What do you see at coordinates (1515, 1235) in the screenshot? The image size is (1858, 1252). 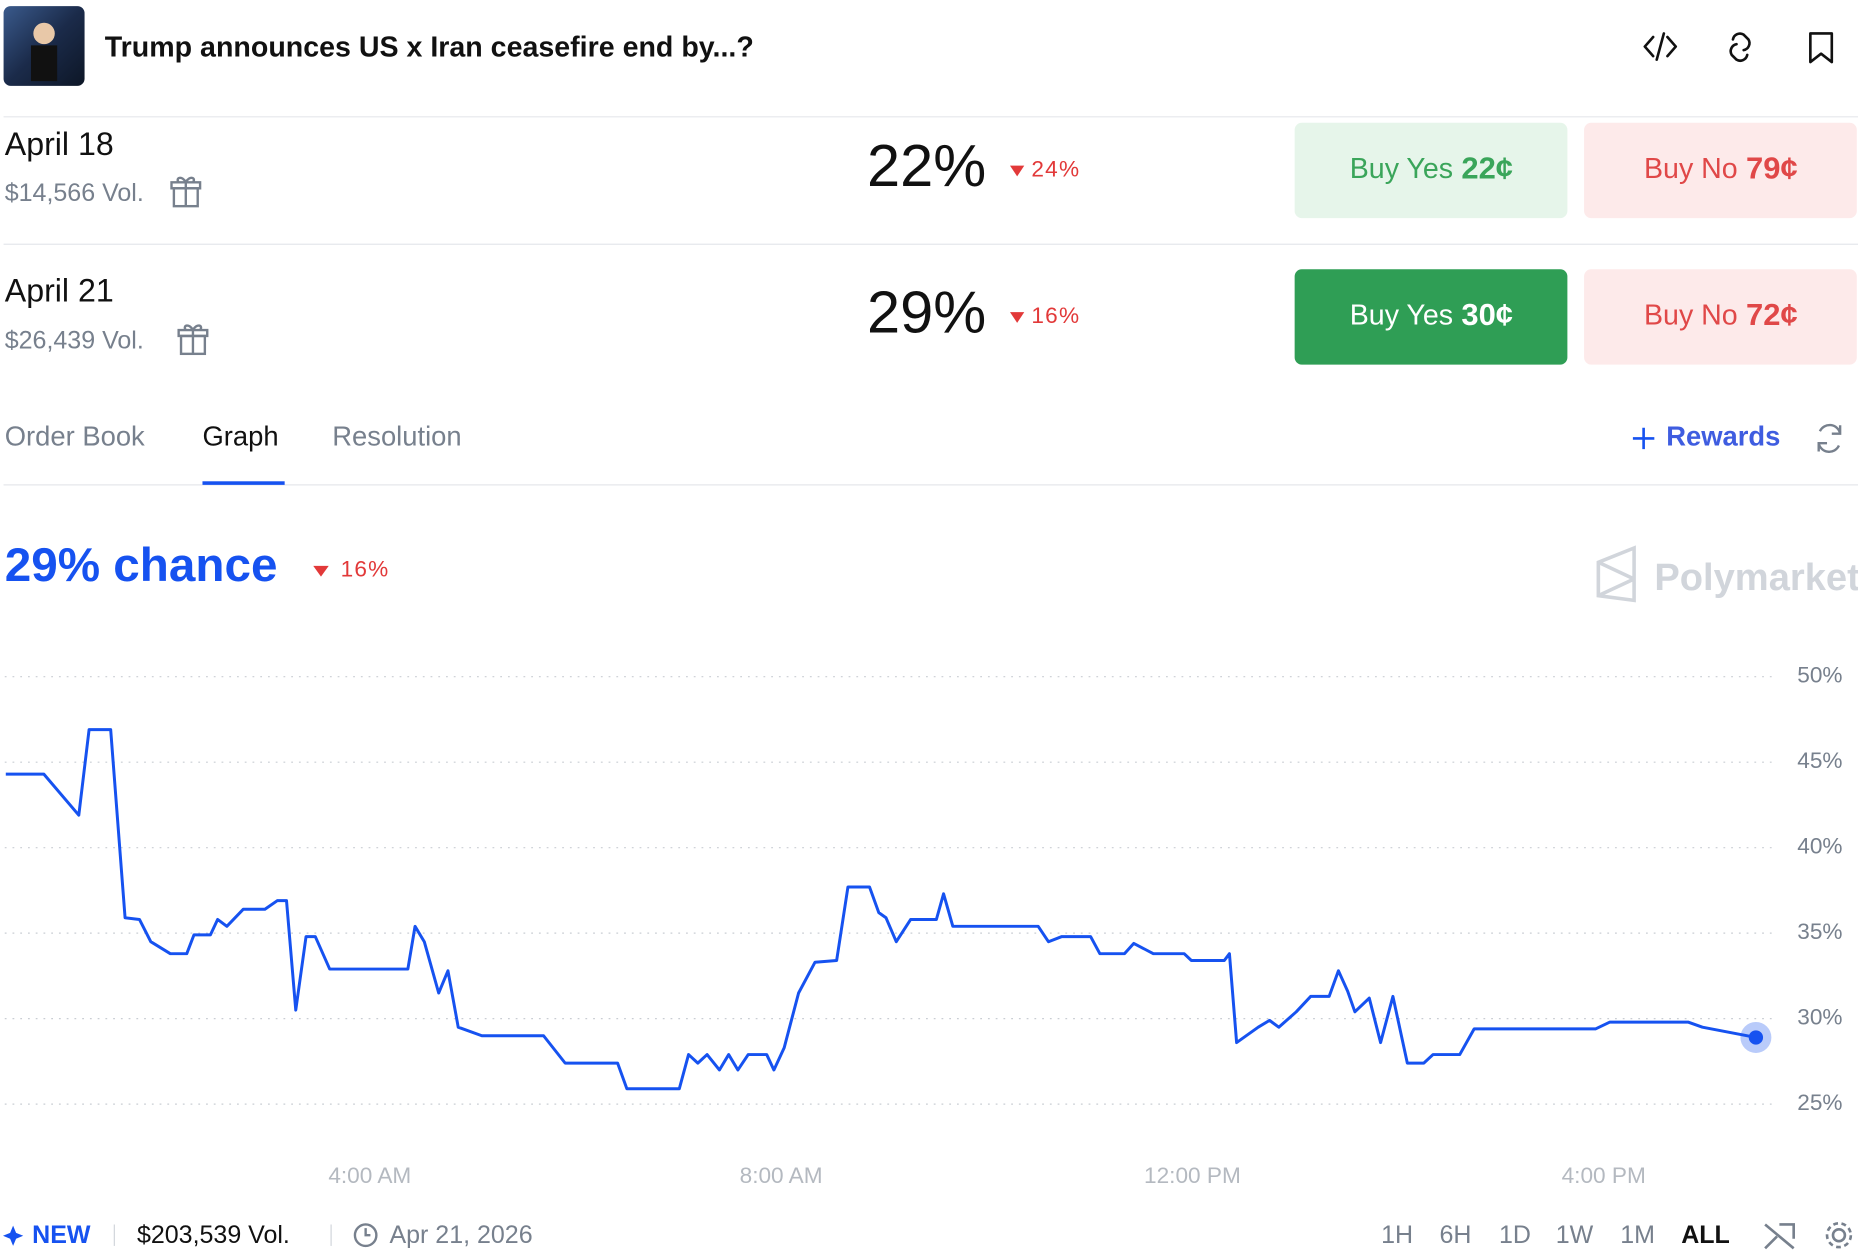 I see `range-button: 1D` at bounding box center [1515, 1235].